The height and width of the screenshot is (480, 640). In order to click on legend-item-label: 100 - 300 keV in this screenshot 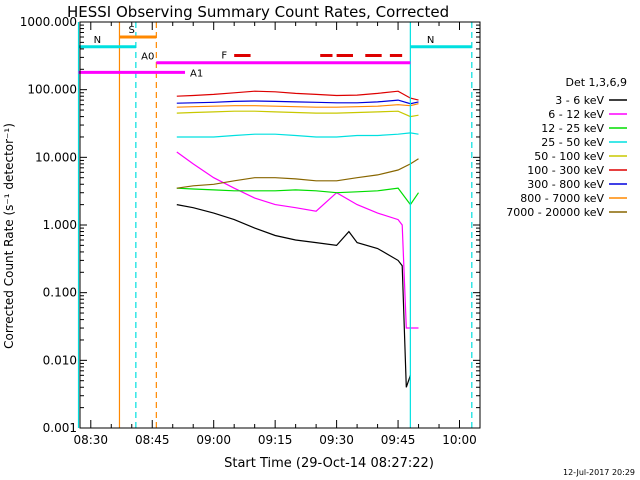, I will do `click(565, 170)`.